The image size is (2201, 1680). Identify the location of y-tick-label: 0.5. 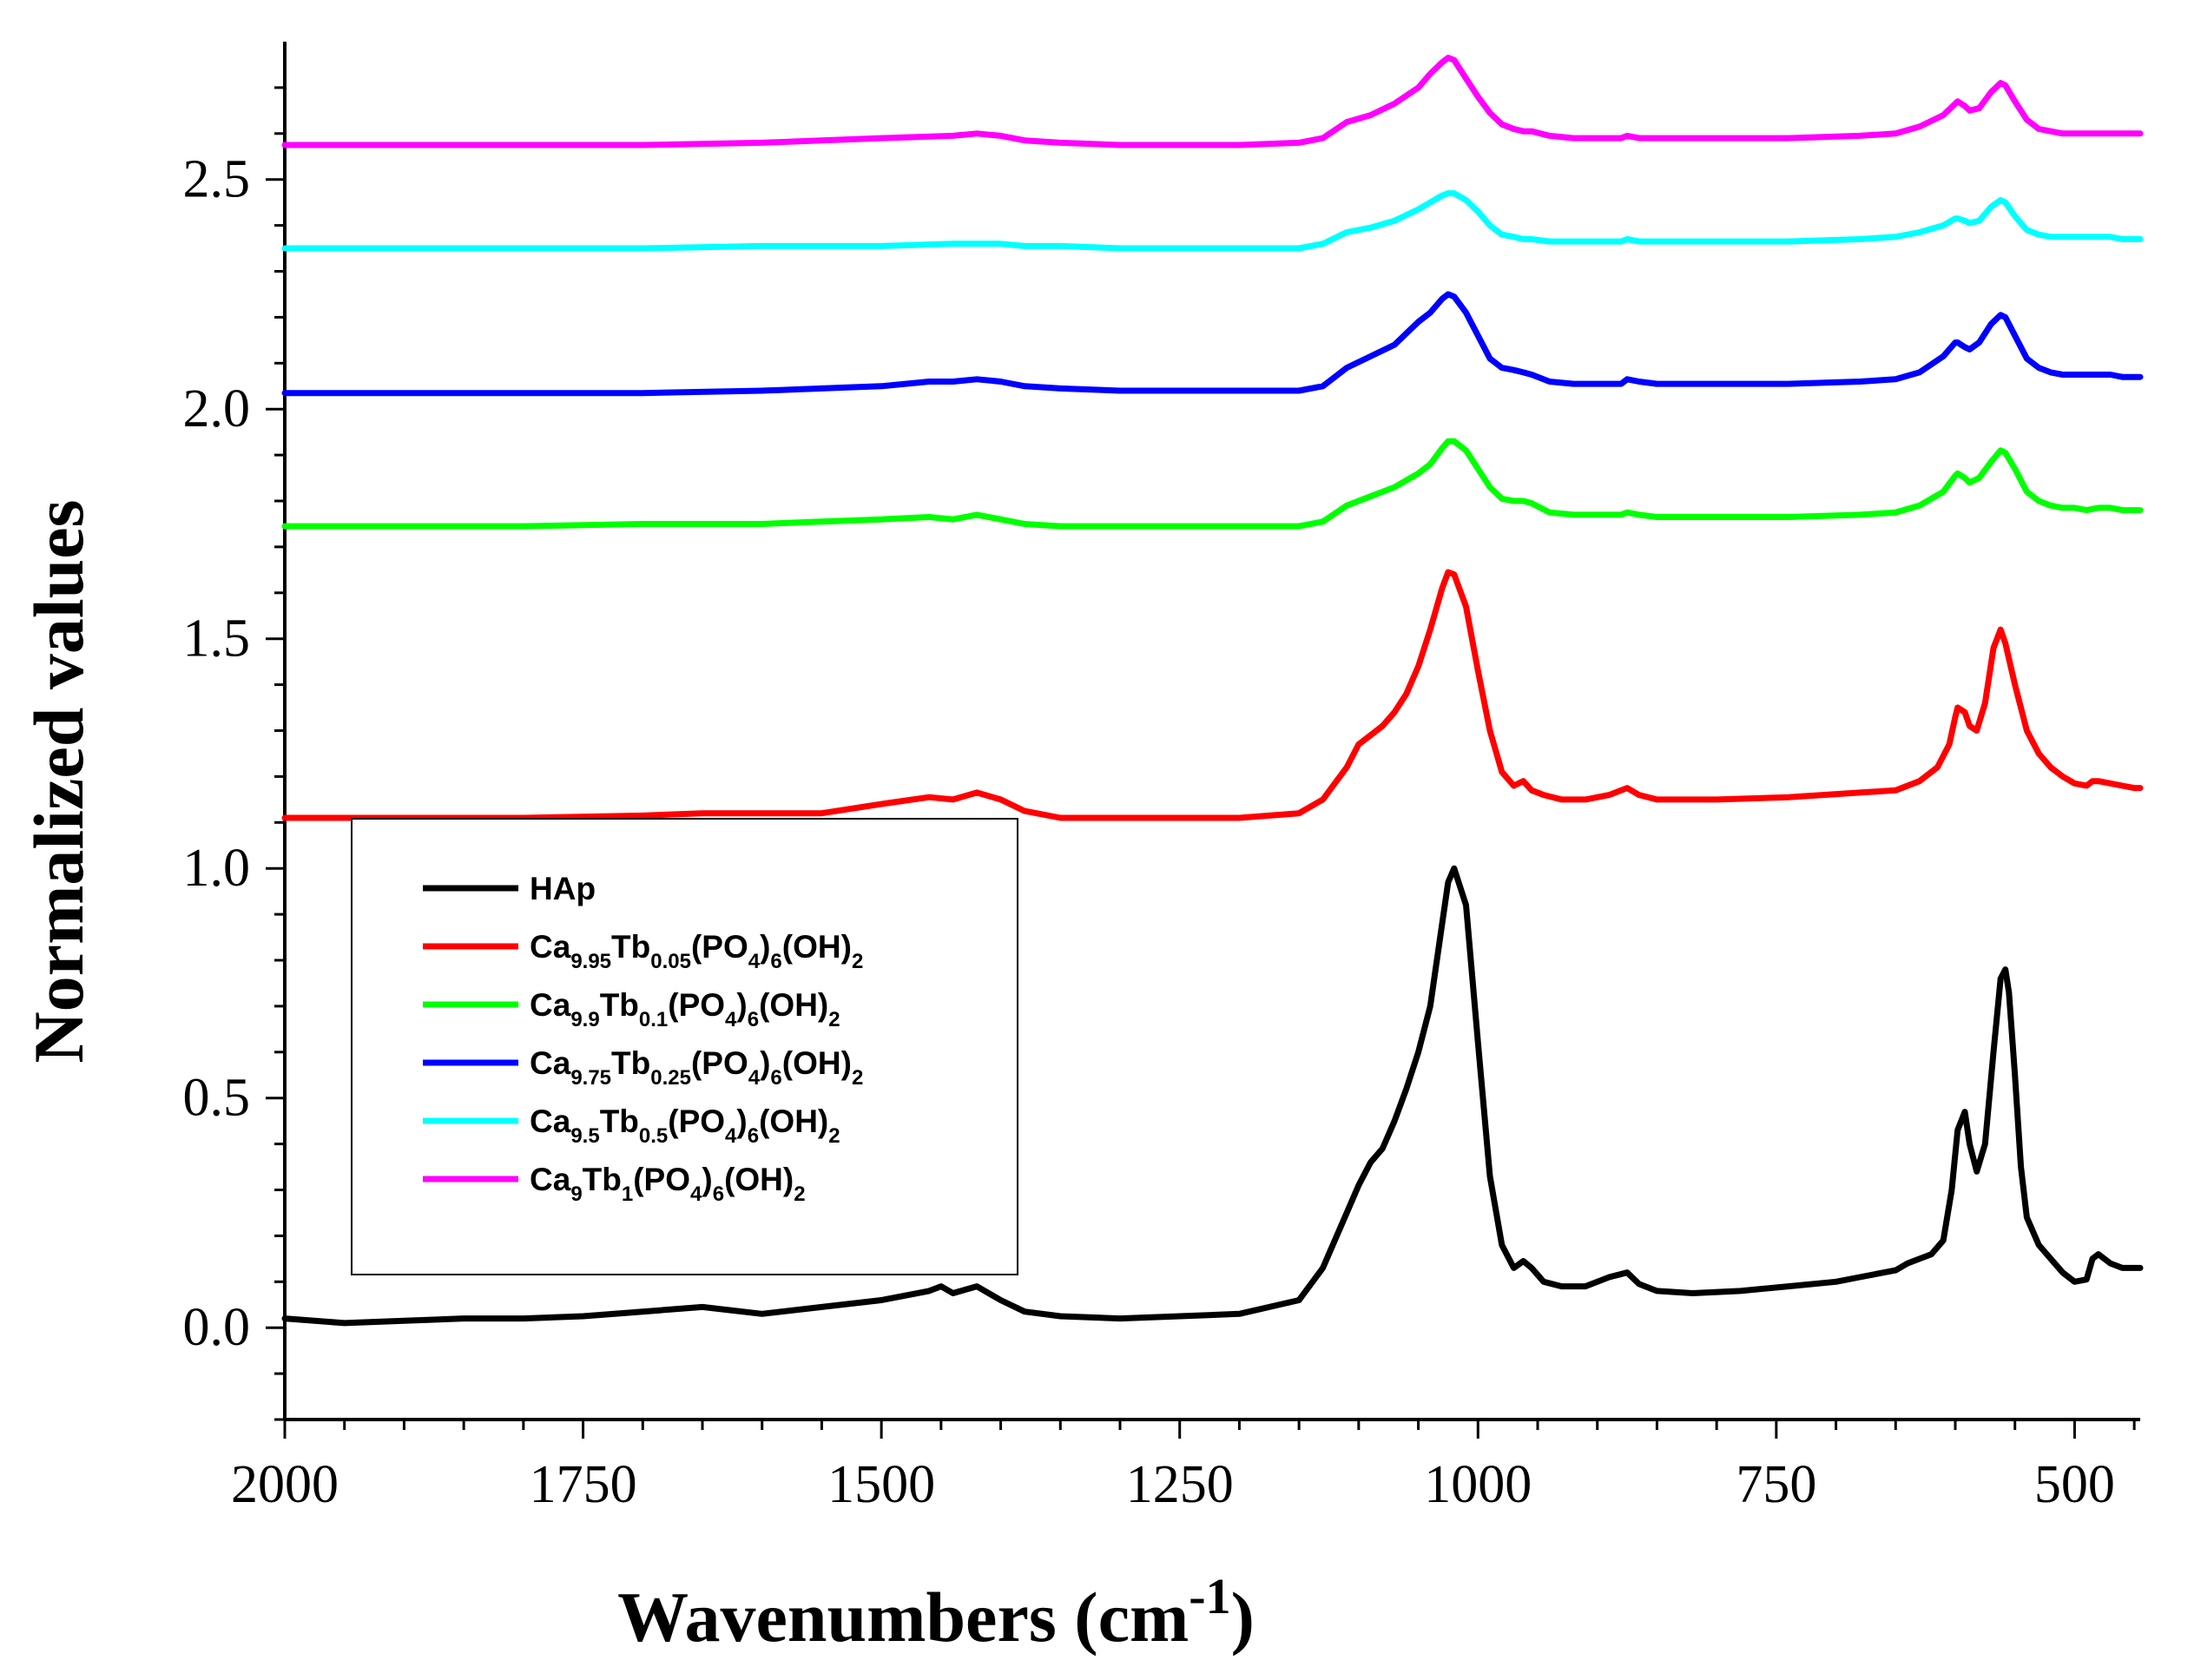
(217, 1098).